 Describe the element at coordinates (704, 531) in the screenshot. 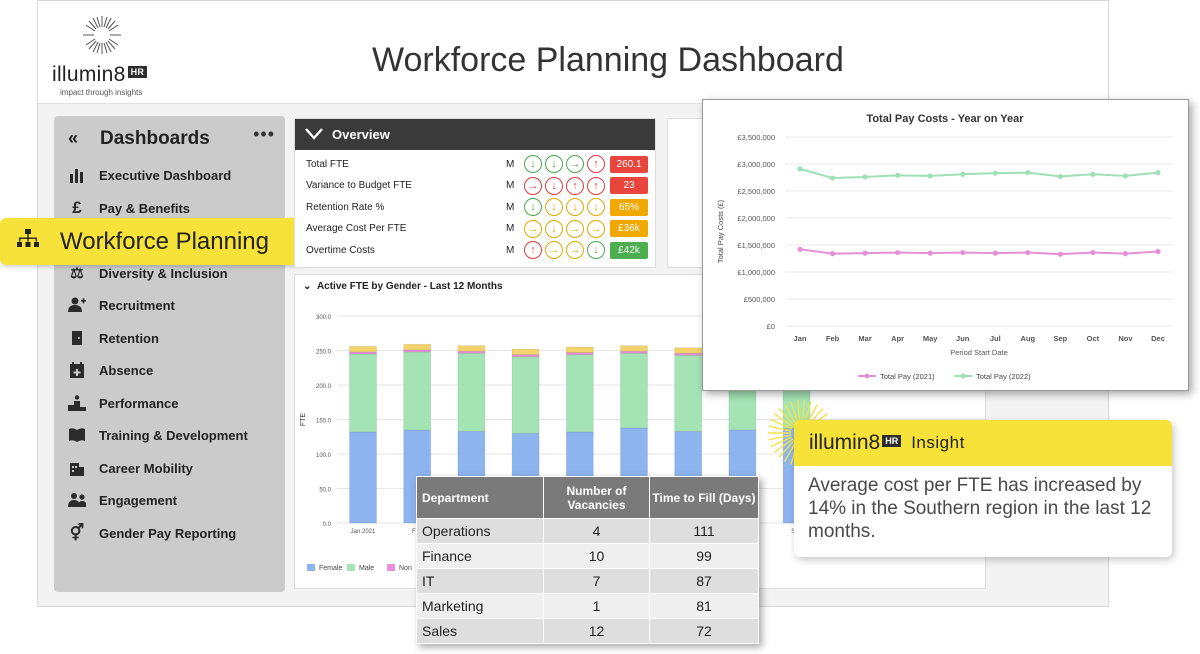

I see `time-to-fill-cell: 111` at that location.